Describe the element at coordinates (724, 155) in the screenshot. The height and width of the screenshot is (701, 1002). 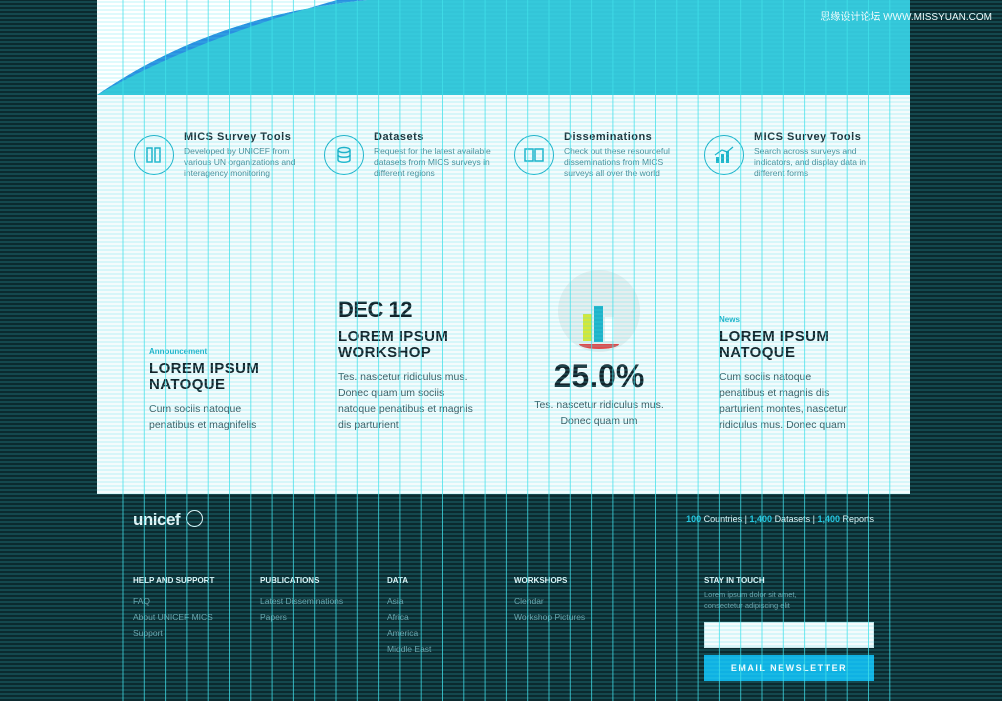
I see `chart-icon` at that location.